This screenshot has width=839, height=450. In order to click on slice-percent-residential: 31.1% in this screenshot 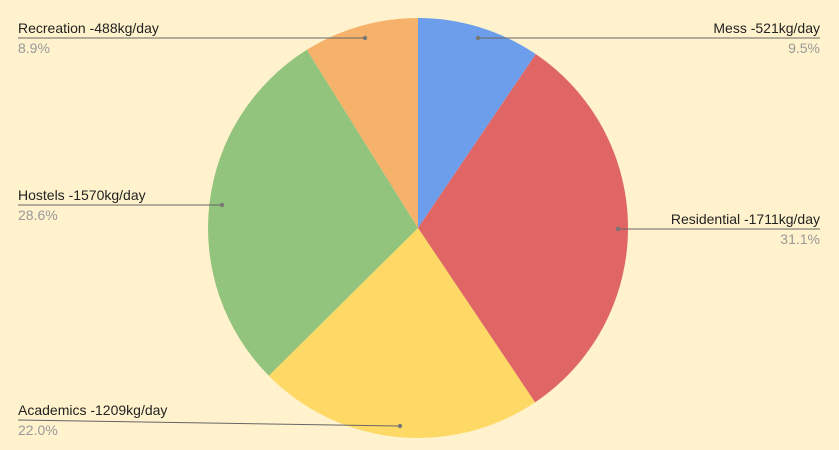, I will do `click(800, 239)`.